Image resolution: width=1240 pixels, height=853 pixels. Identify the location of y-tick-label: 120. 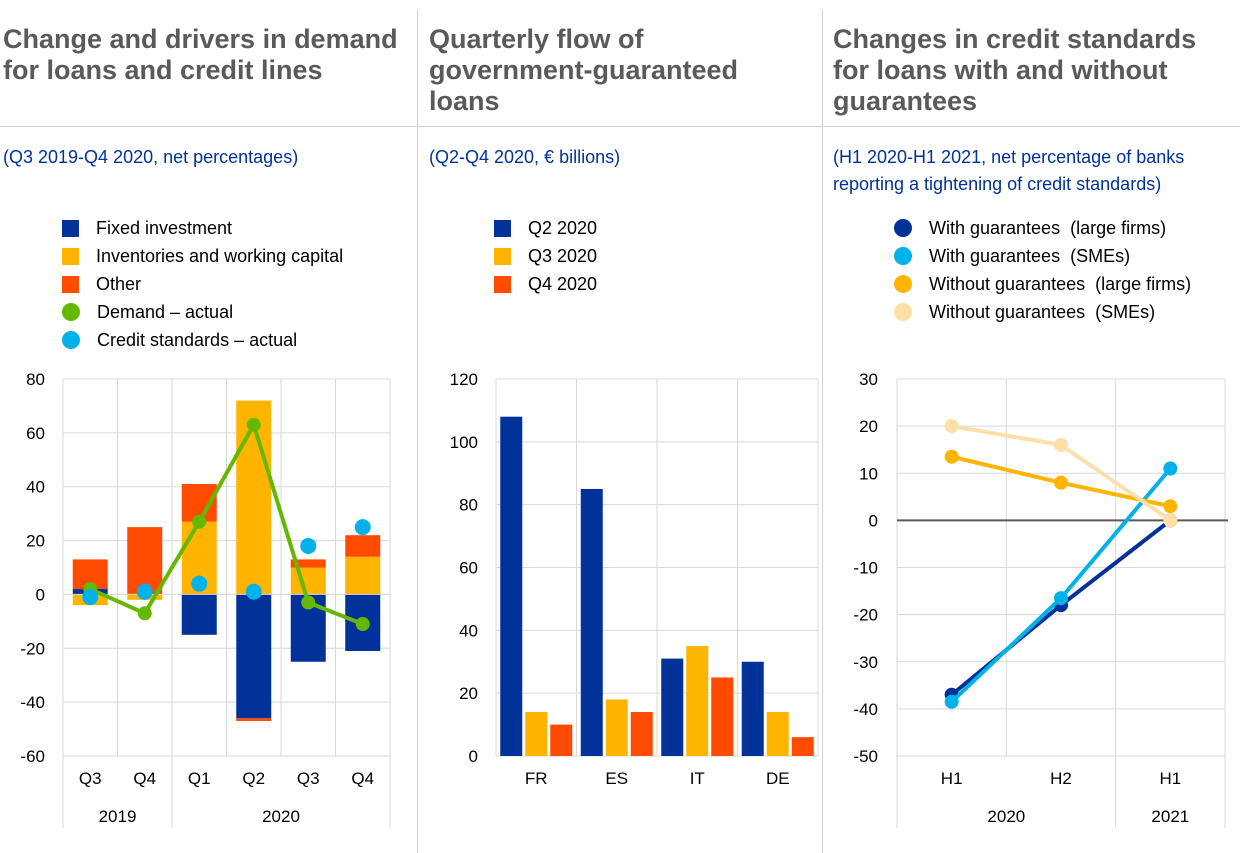
(464, 379).